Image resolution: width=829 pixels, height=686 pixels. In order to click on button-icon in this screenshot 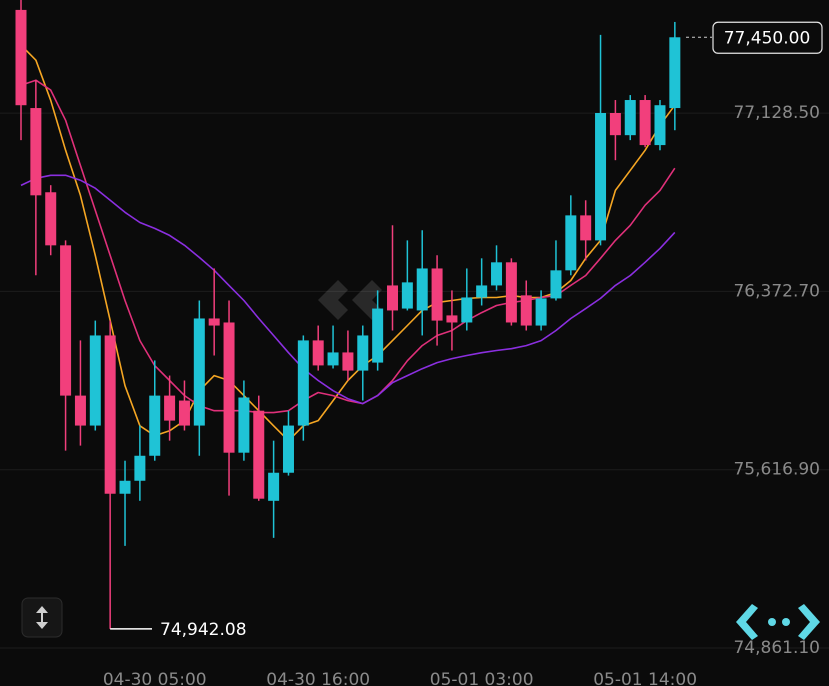, I will do `click(42, 617)`.